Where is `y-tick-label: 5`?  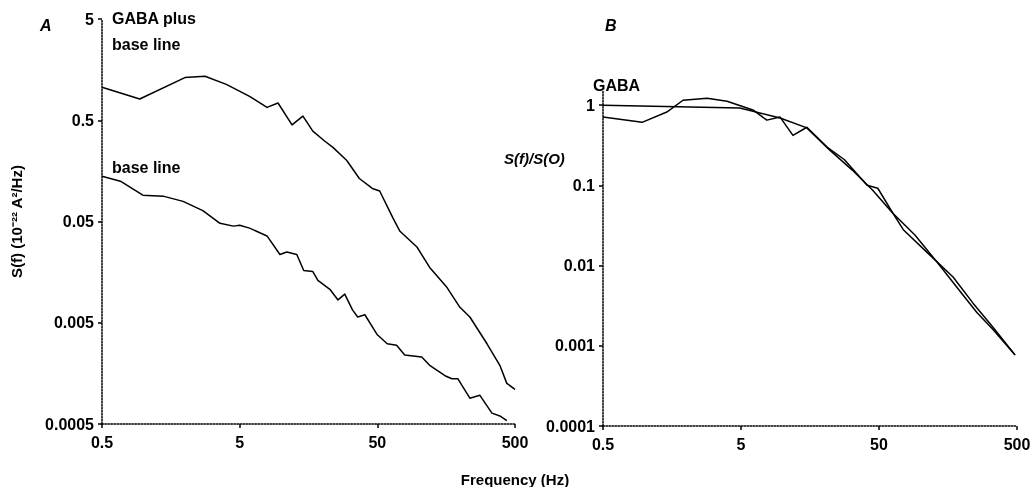 y-tick-label: 5 is located at coordinates (90, 19).